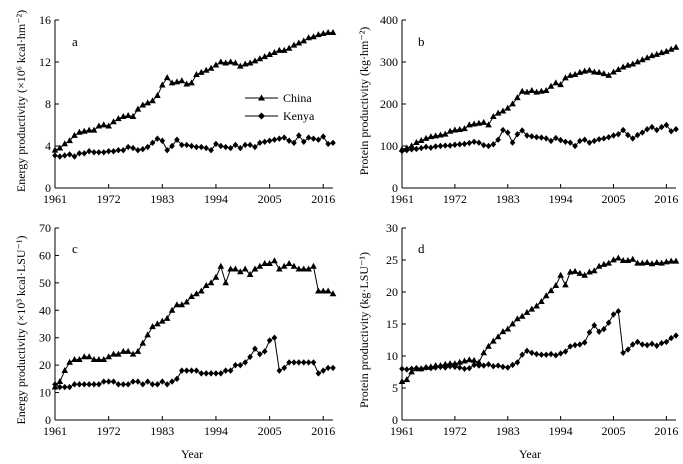 The width and height of the screenshot is (683, 464). I want to click on x-axis-title-right: Year, so click(530, 454).